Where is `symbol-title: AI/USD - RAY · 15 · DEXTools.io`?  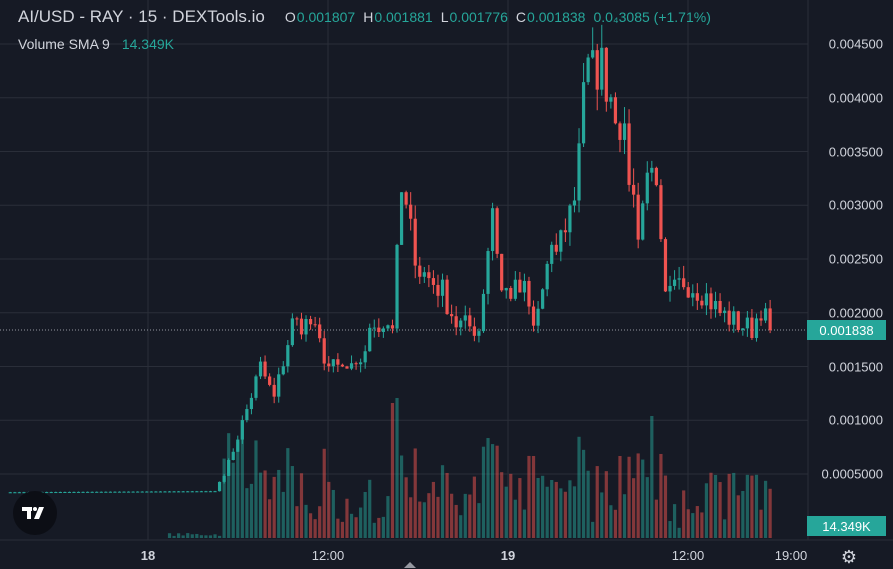
symbol-title: AI/USD - RAY · 15 · DEXTools.io is located at coordinates (141, 16).